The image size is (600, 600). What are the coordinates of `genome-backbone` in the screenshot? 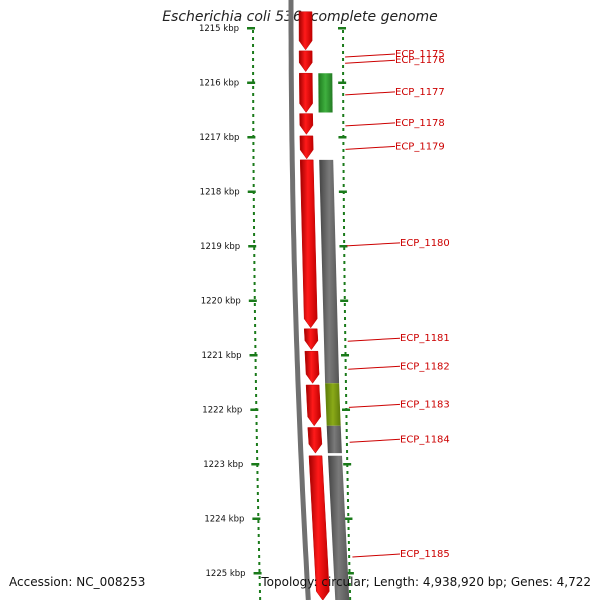 It's located at (299, 300).